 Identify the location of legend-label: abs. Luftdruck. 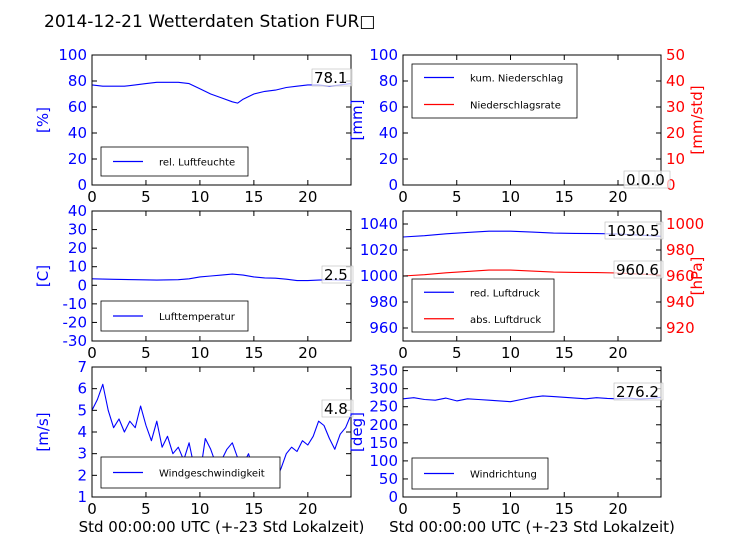
(505, 320).